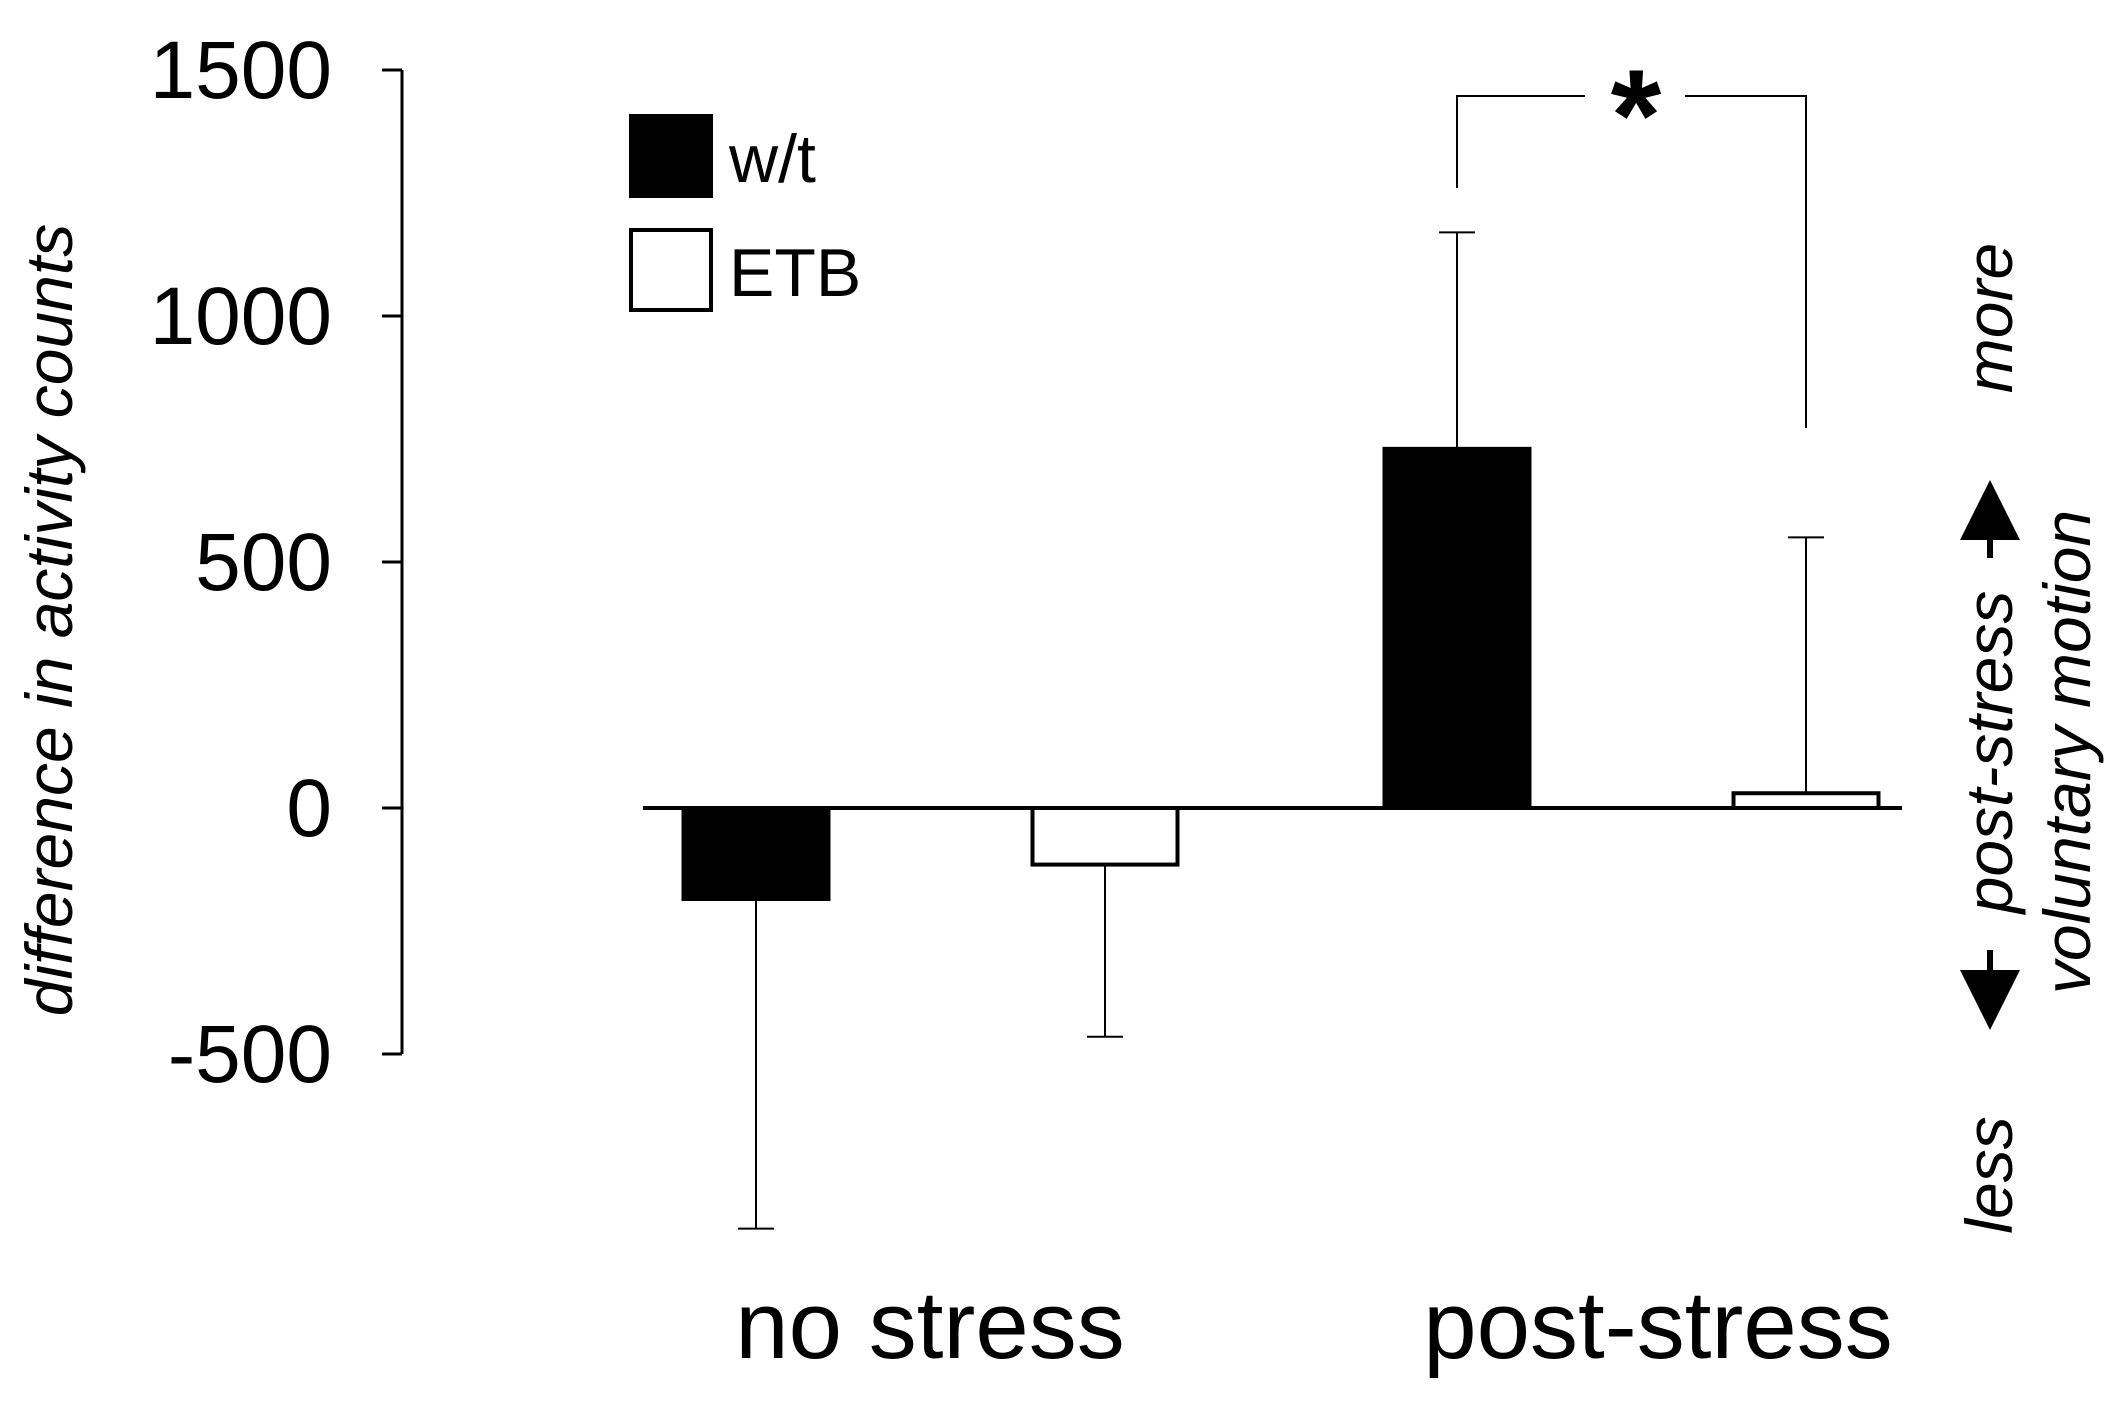 The width and height of the screenshot is (2128, 1407). Describe the element at coordinates (49, 620) in the screenshot. I see `y-axis-title: difference in activity counts` at that location.